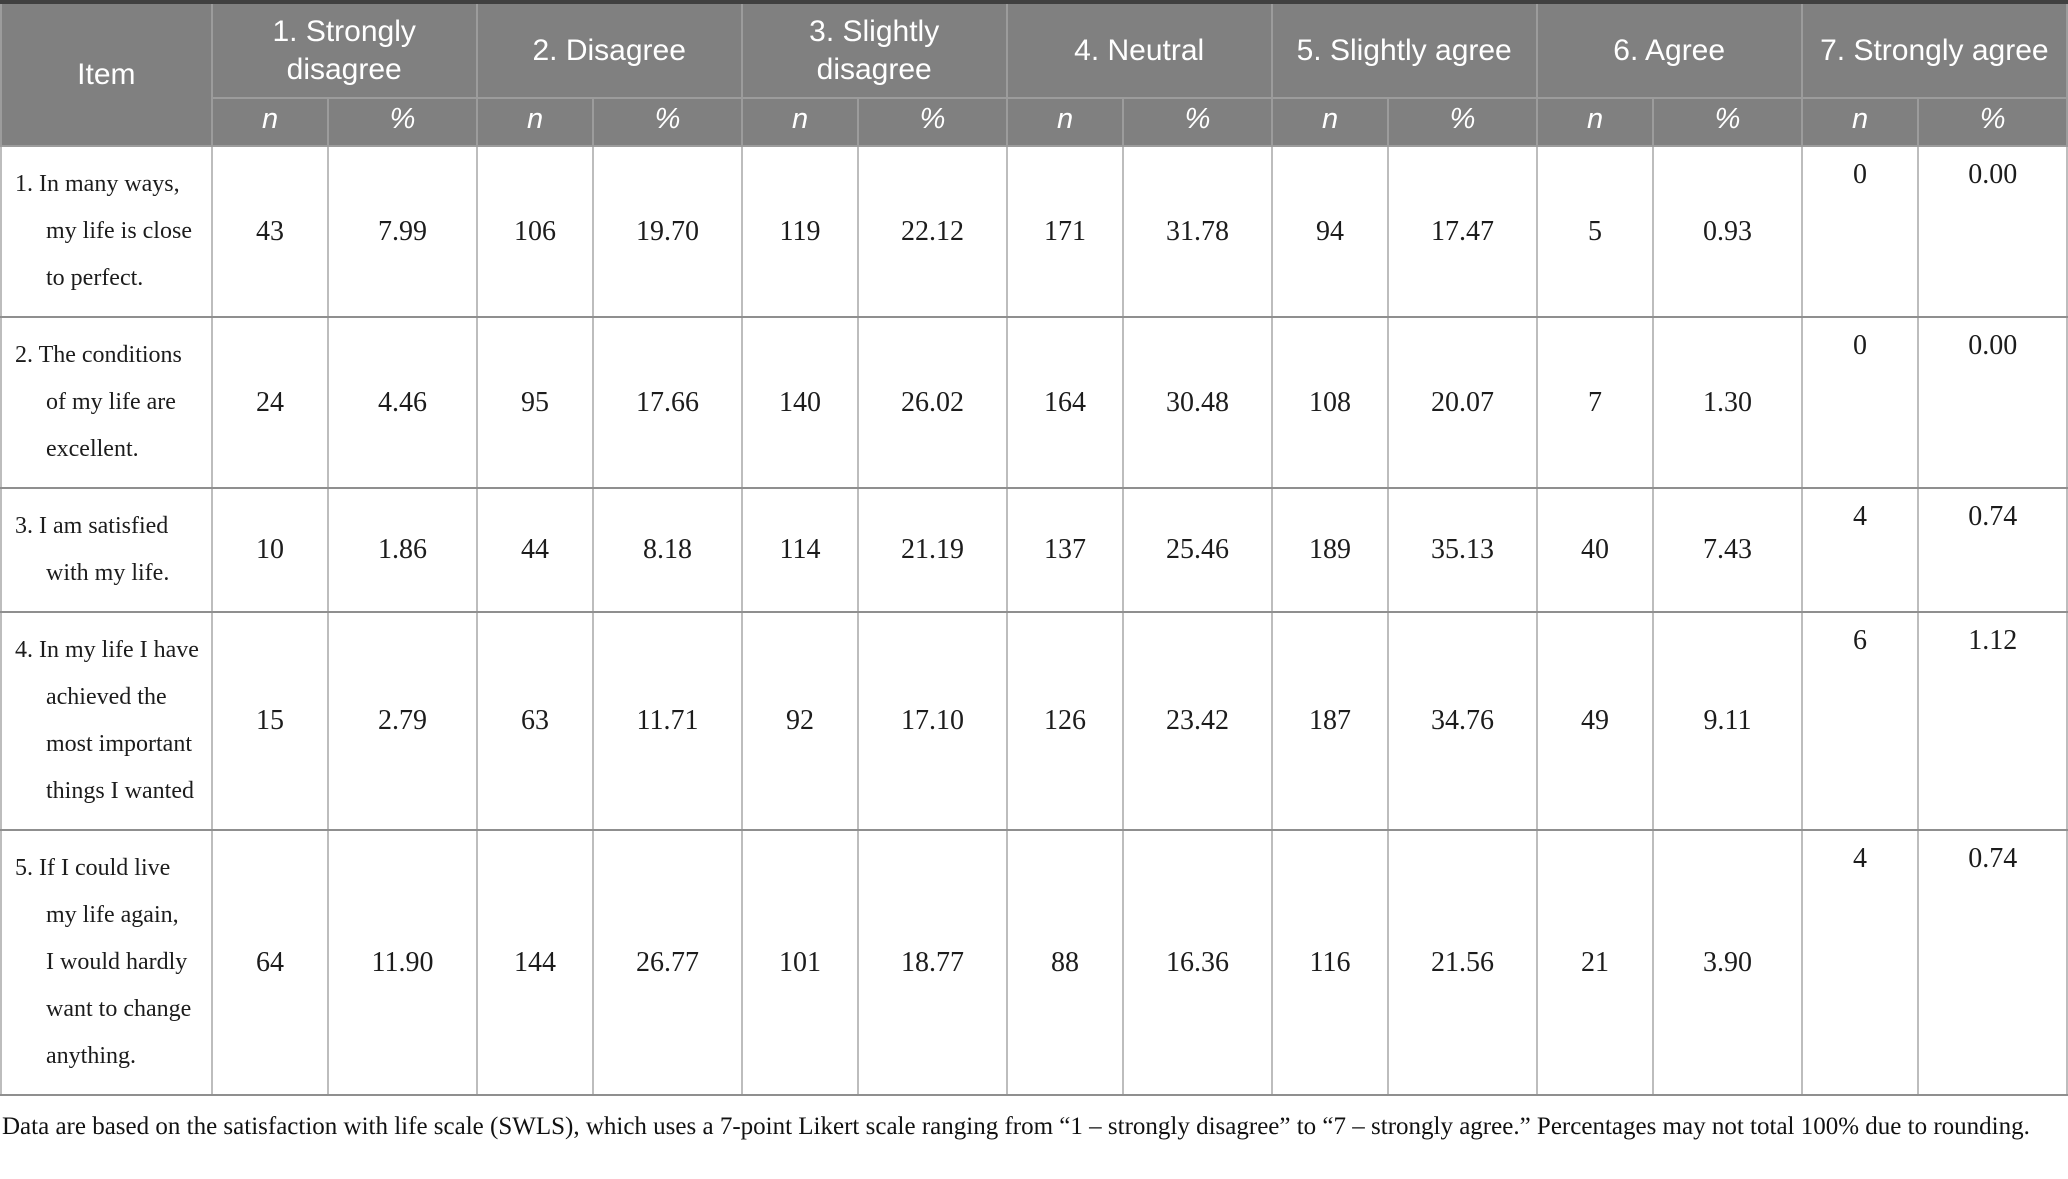  What do you see at coordinates (106, 550) in the screenshot?
I see `item-cell: 3. I am satisfied with my life.` at bounding box center [106, 550].